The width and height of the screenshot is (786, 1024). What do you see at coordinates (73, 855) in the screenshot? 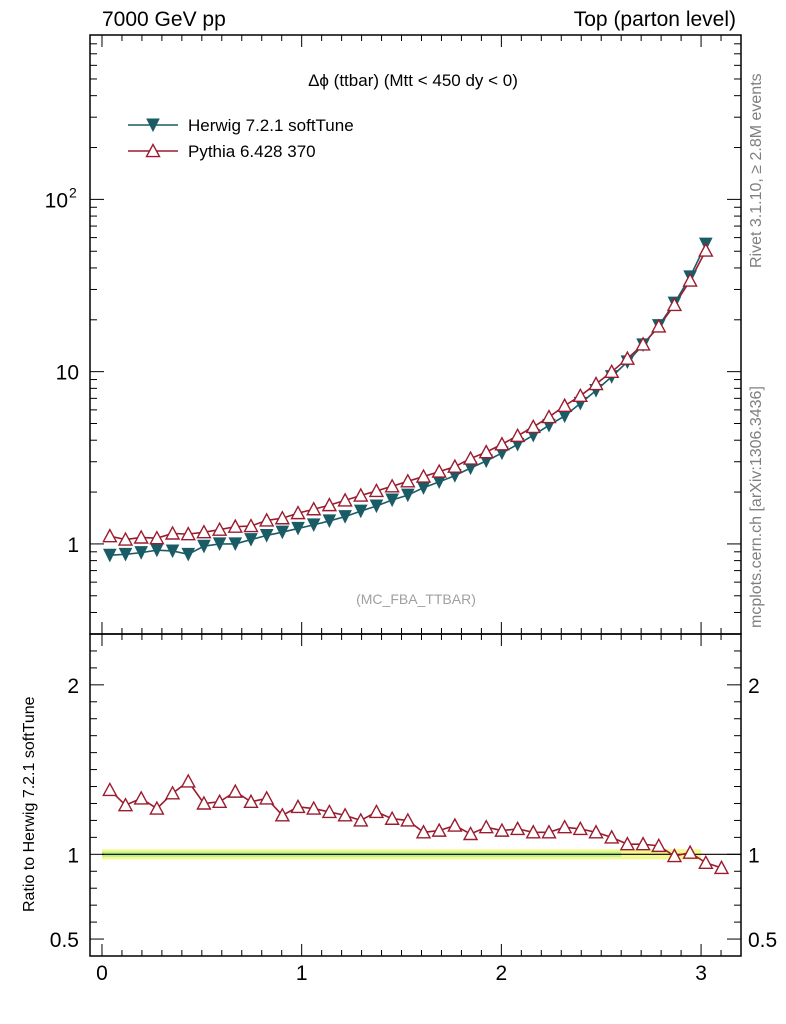
I see `ratio-y-tick-label: 1` at bounding box center [73, 855].